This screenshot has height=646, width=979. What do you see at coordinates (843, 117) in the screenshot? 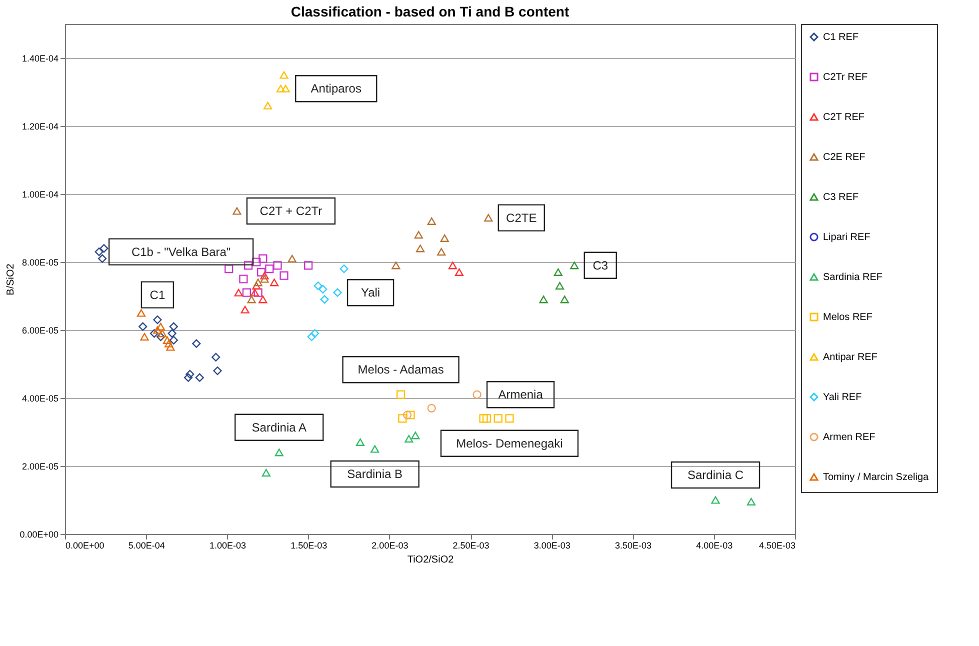
I see `legend-label: C2T REF` at bounding box center [843, 117].